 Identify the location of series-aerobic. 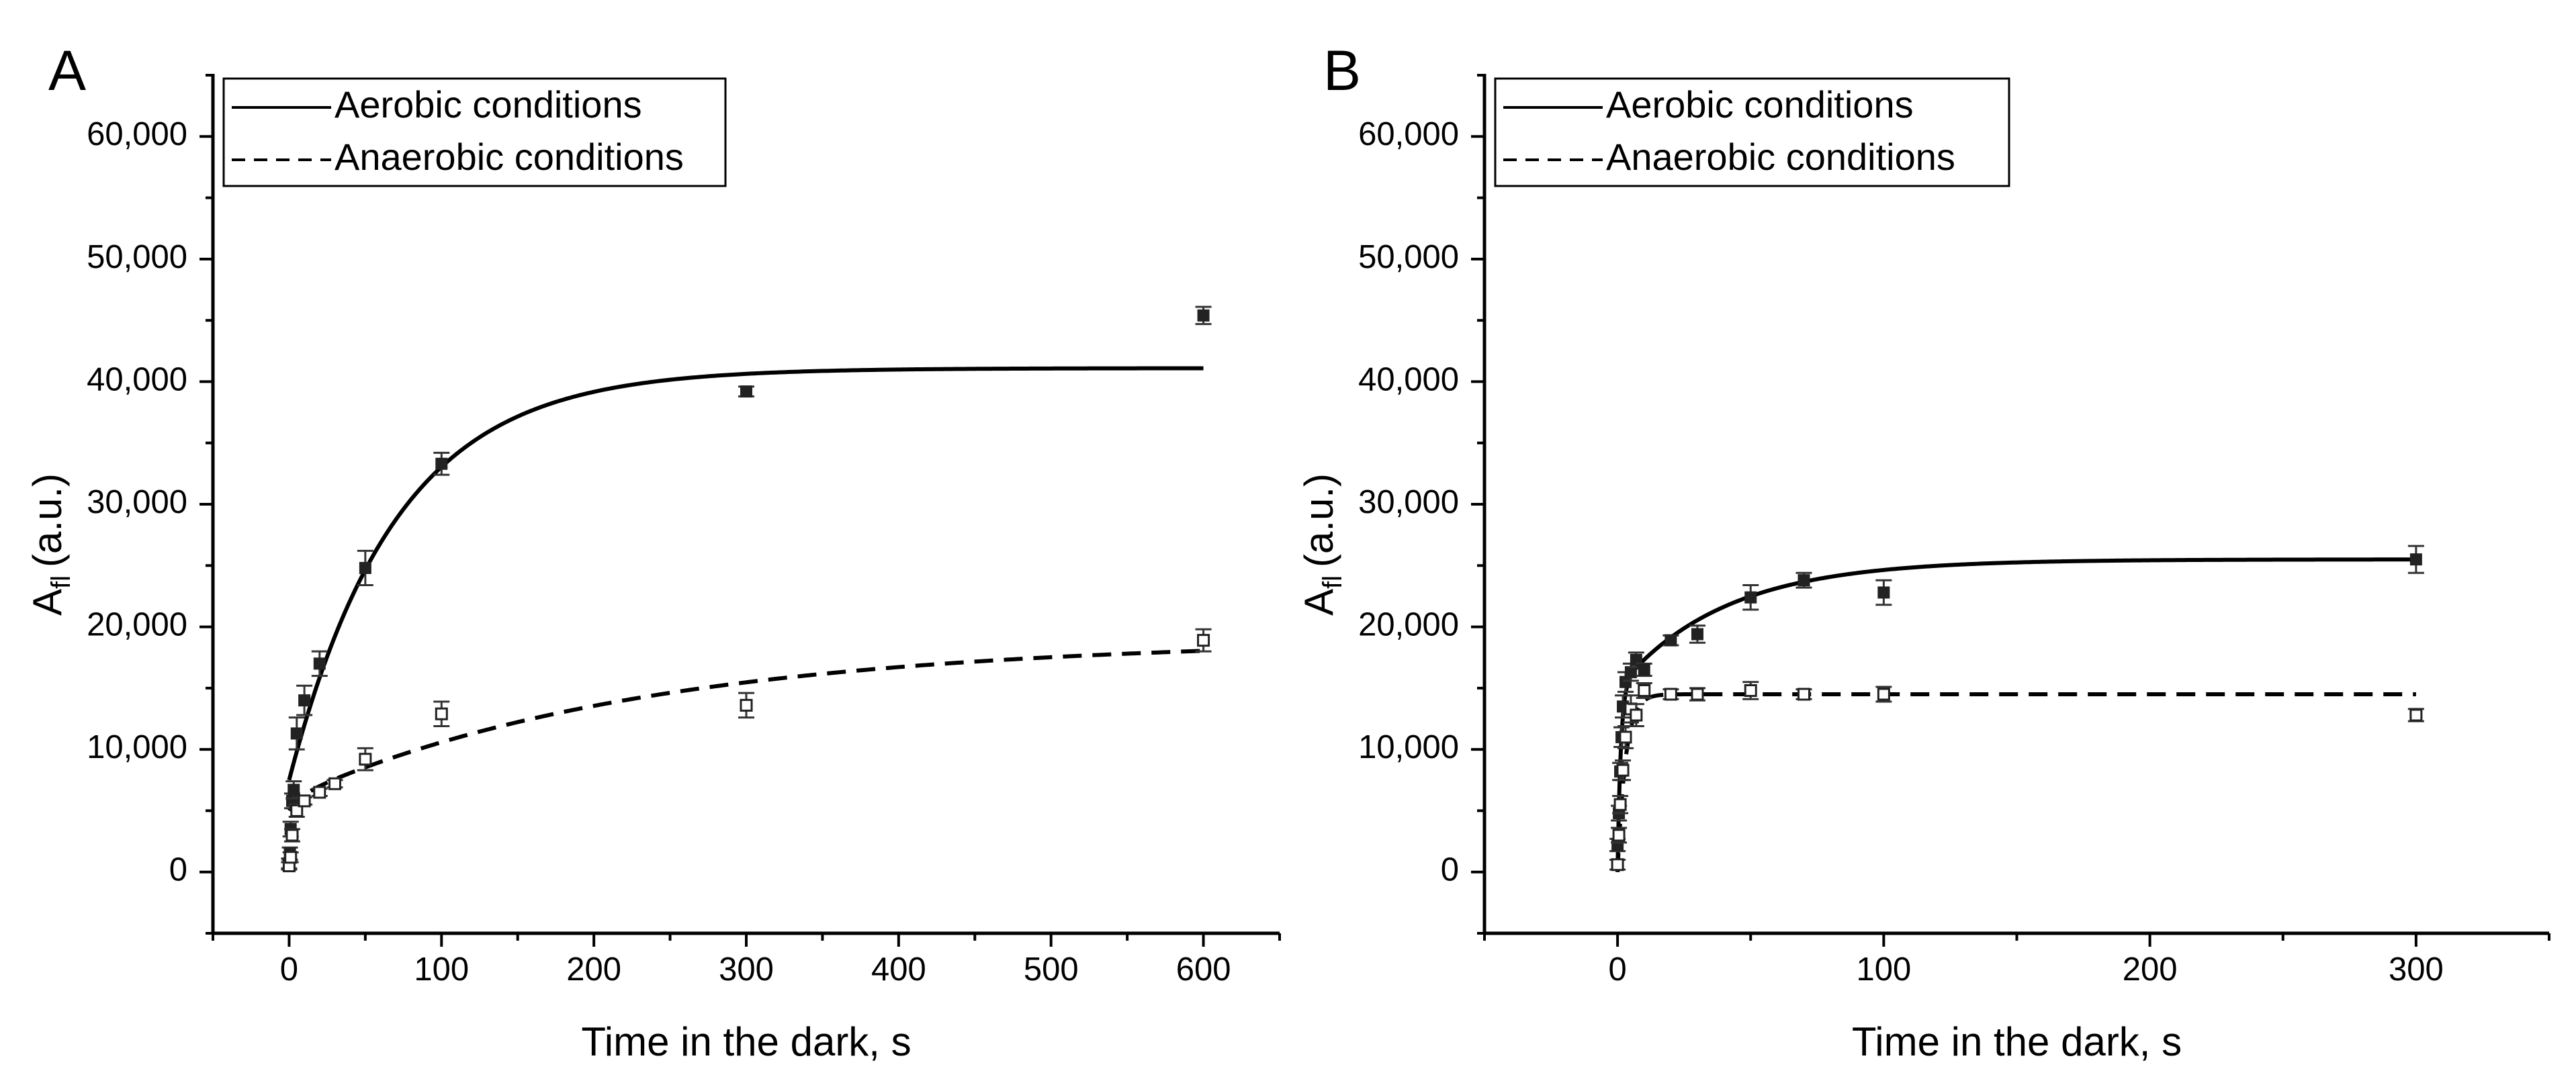
(2017, 699).